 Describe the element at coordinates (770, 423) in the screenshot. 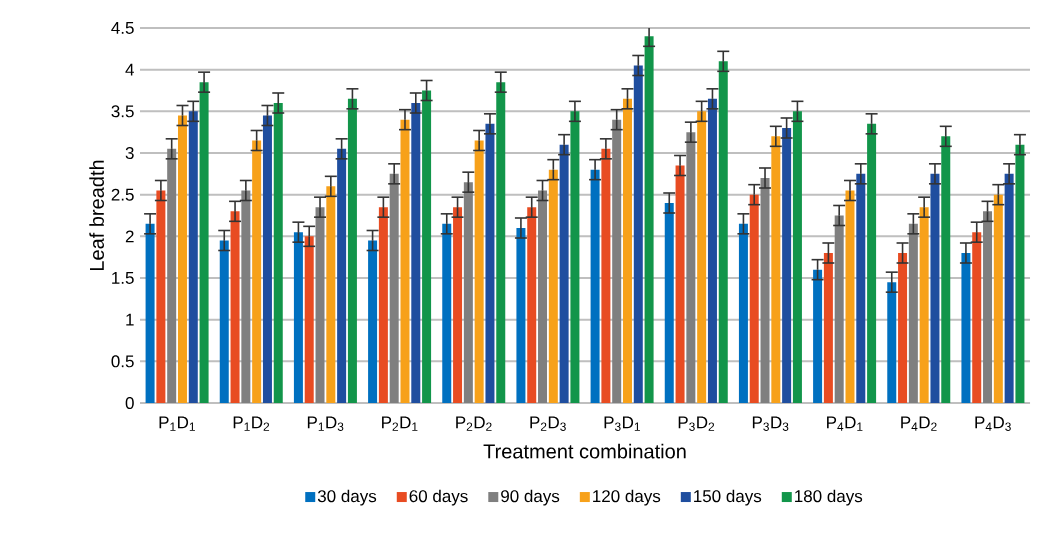

I see `x-tick-label: P$_{3}$D$_{3}$` at that location.